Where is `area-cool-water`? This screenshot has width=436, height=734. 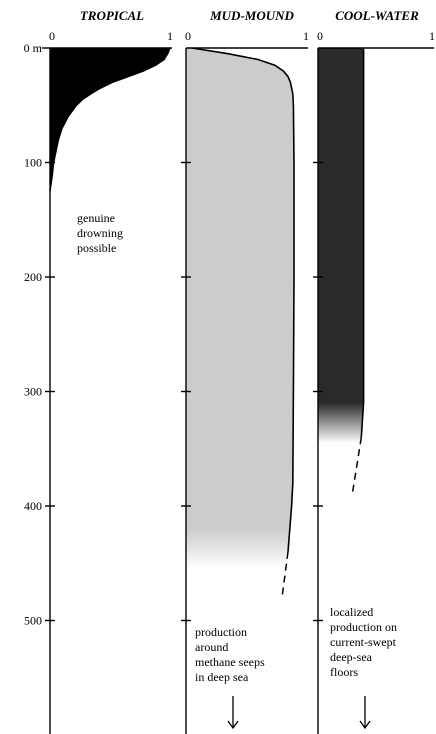
area-cool-water is located at coordinates (341, 245).